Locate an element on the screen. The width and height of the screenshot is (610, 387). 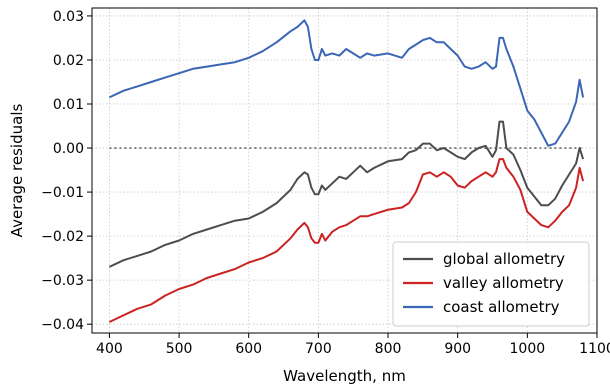
x-axis-label: Wavelength, nm is located at coordinates (344, 376).